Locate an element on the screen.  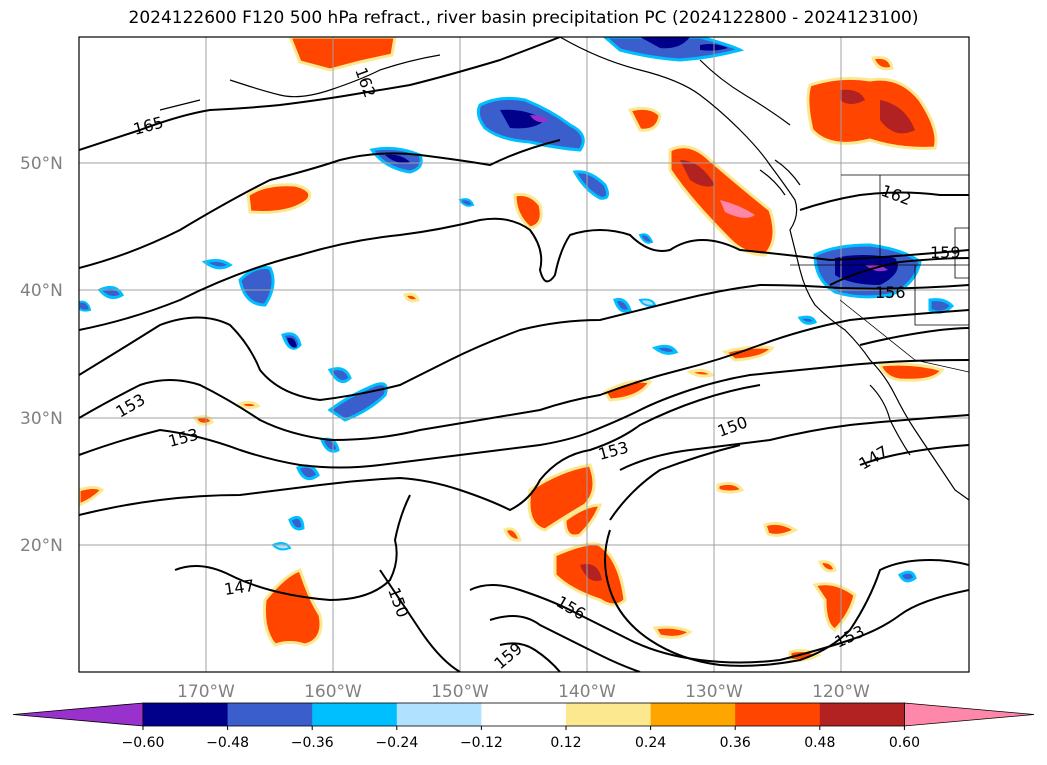
contour-label: 159 is located at coordinates (945, 252).